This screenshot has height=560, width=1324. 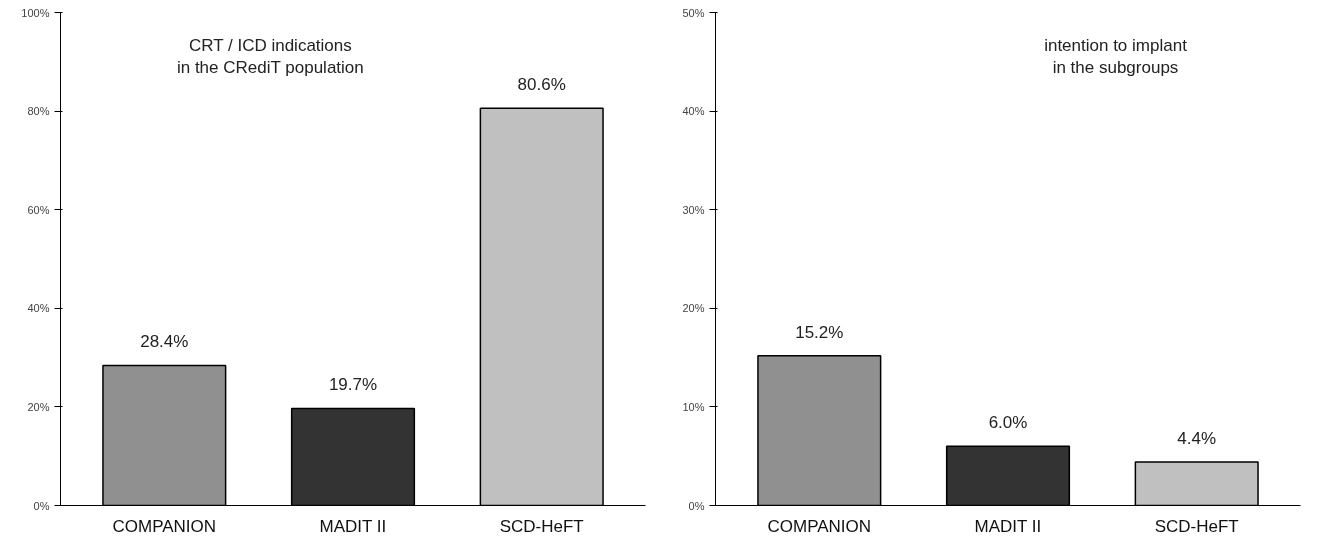 I want to click on data-label: 4.4%, so click(x=1197, y=439).